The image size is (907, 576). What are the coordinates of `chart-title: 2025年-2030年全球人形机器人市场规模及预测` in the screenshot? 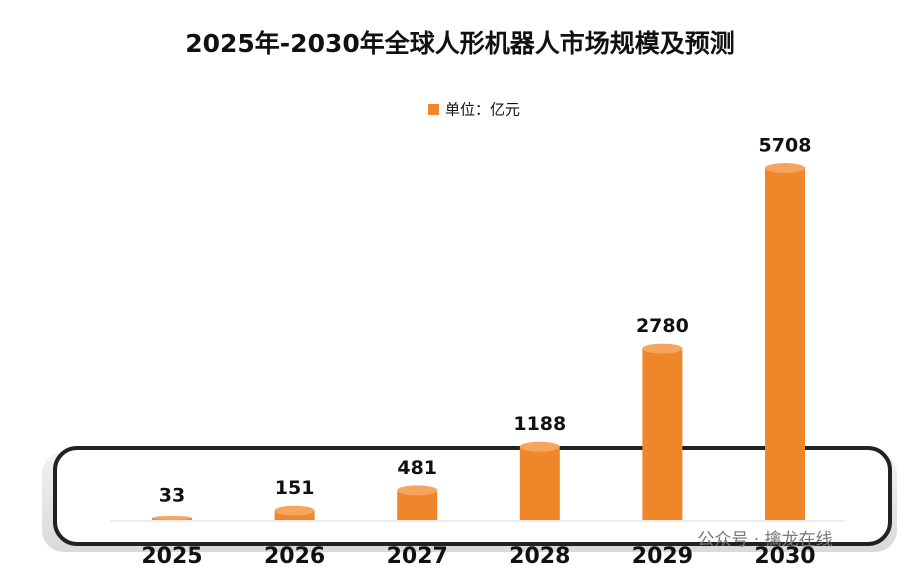 It's located at (460, 43).